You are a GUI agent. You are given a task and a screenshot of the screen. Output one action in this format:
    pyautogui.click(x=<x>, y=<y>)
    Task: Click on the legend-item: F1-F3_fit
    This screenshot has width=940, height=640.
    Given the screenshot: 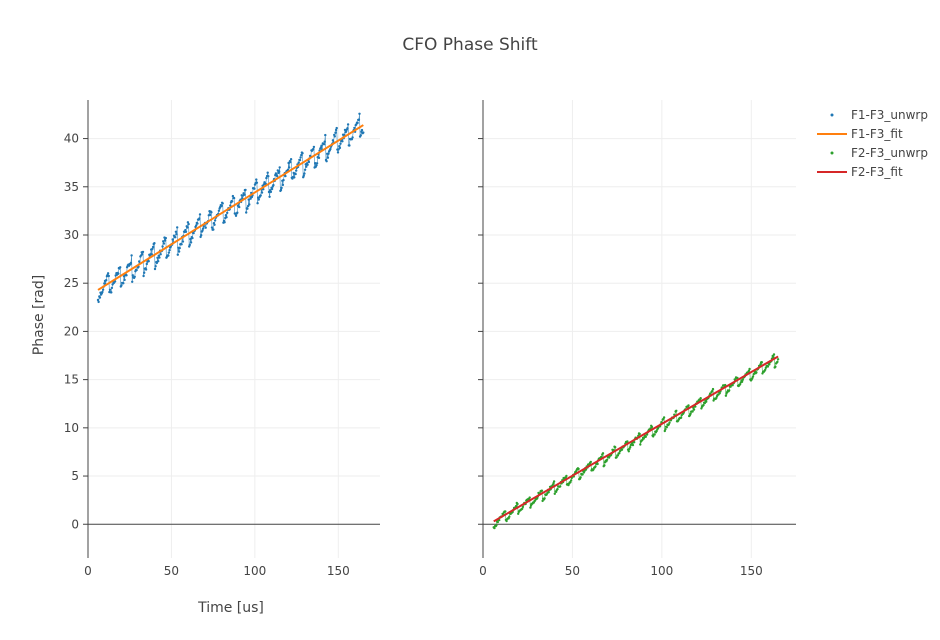 What is the action you would take?
    pyautogui.click(x=860, y=134)
    